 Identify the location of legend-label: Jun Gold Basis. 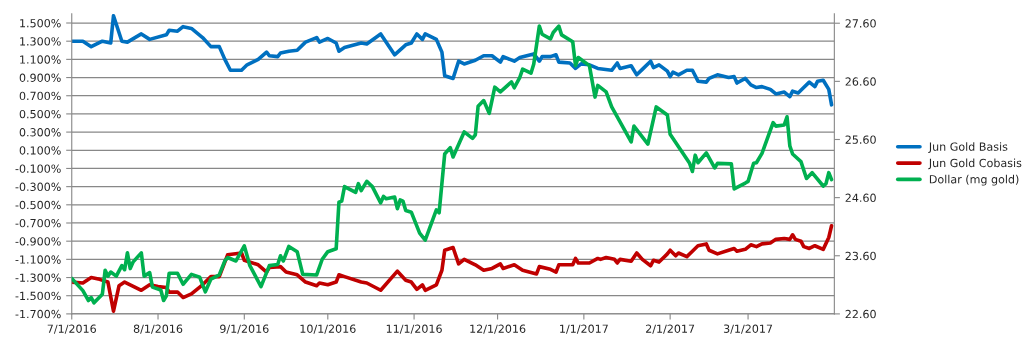
(968, 147).